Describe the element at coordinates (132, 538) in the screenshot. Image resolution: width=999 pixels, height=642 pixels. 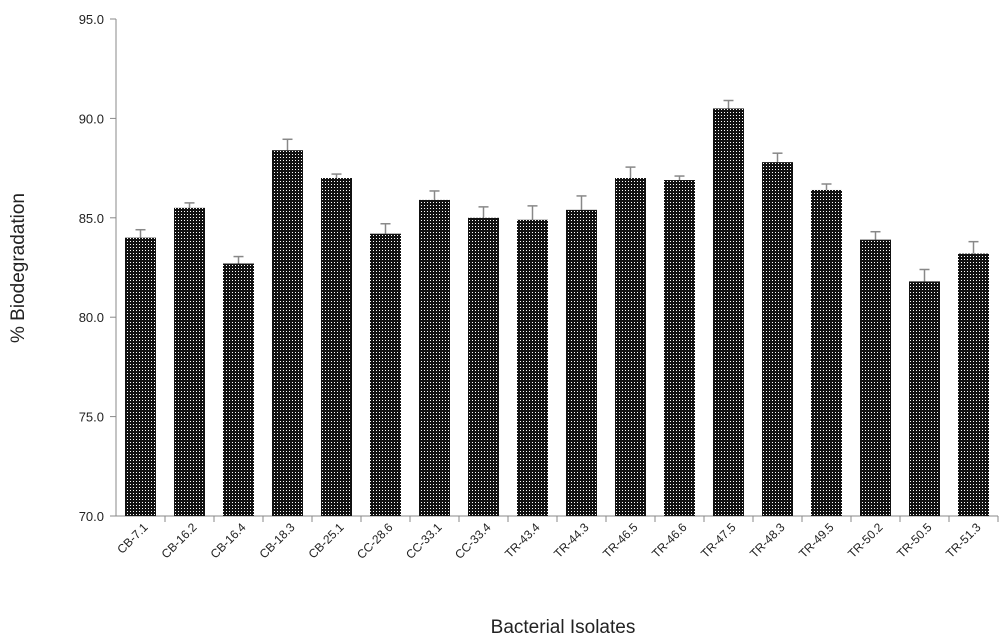
I see `x-tick-label: CB-7.1` at that location.